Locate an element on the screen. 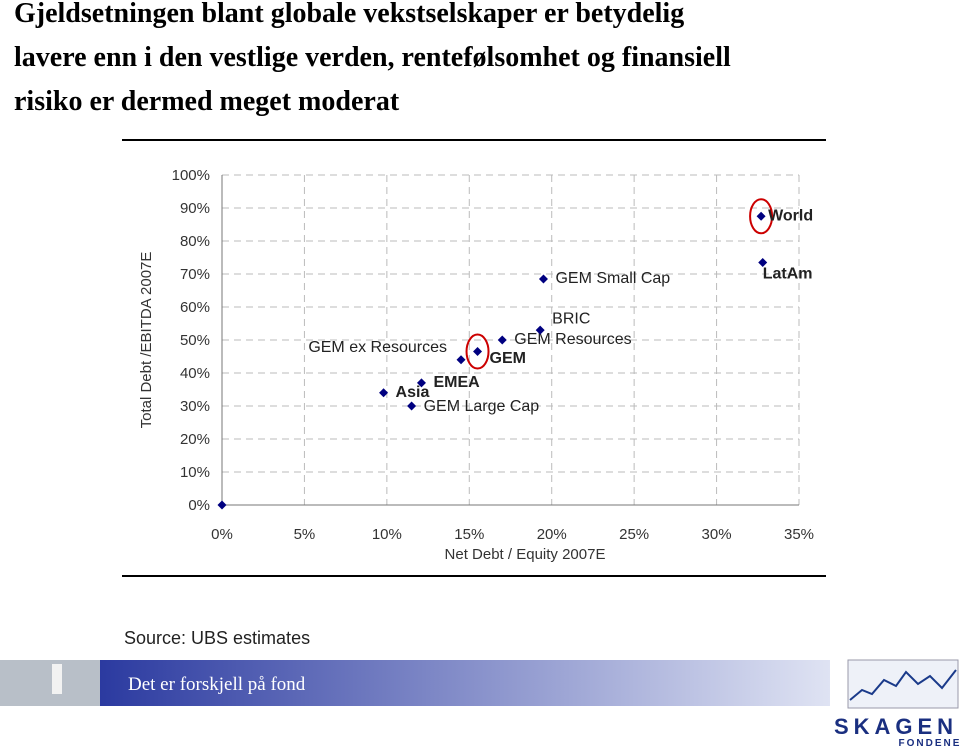  x-tick-label: 30% is located at coordinates (717, 534).